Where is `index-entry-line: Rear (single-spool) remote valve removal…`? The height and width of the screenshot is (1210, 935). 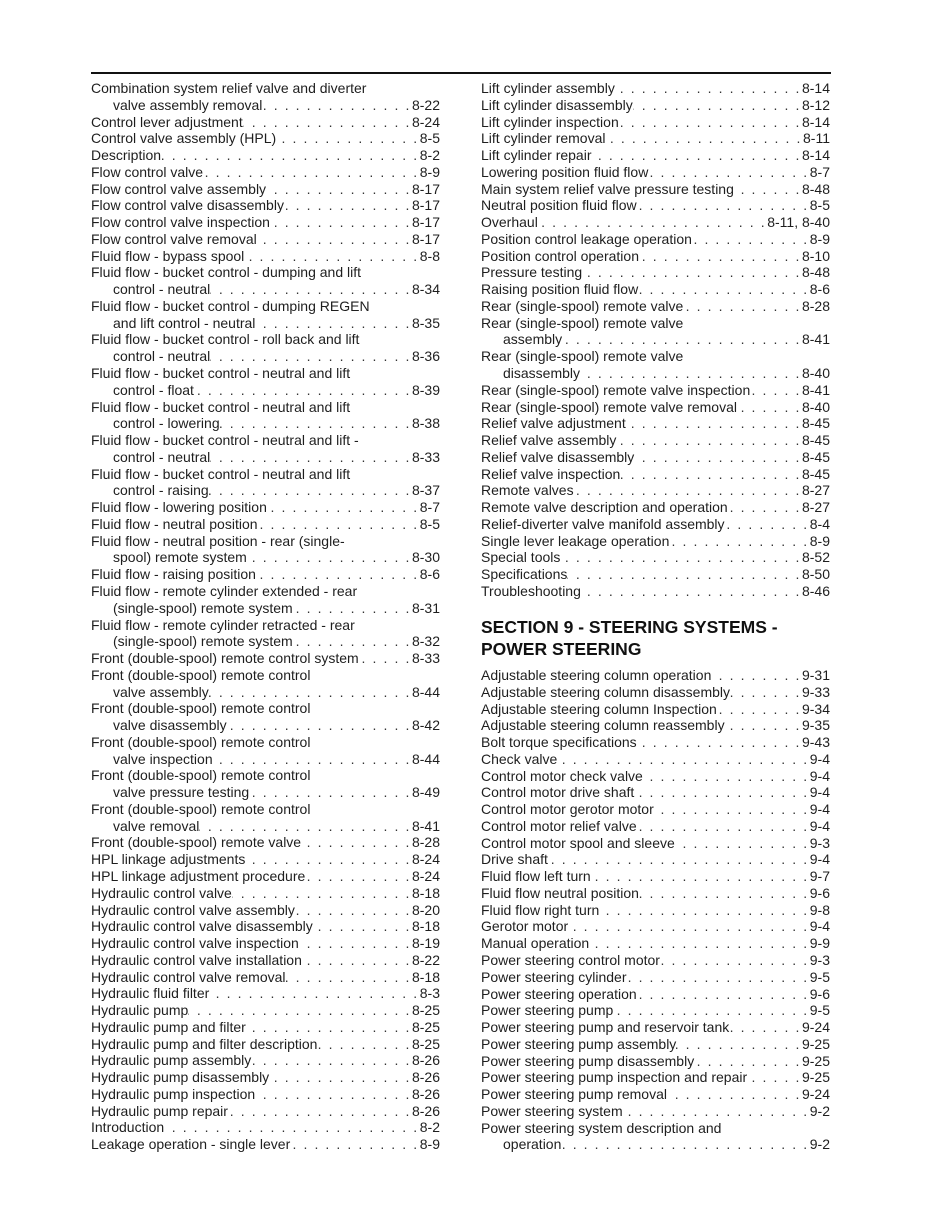
index-entry-line: Rear (single-spool) remote valve removal… is located at coordinates (655, 407).